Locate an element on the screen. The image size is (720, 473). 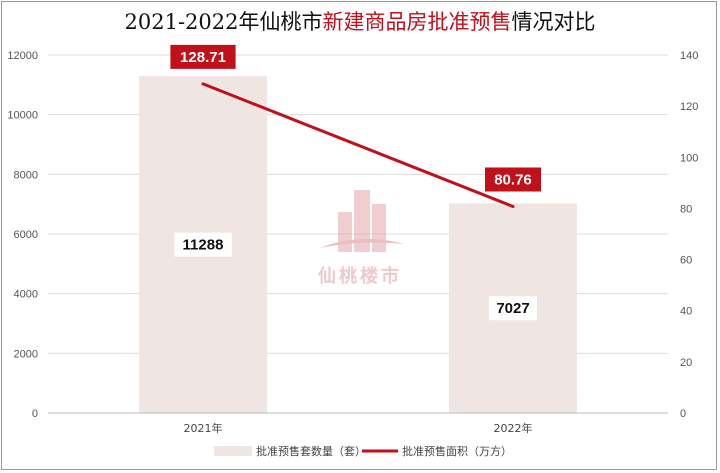
y-right-tick-7: 140 is located at coordinates (689, 56).